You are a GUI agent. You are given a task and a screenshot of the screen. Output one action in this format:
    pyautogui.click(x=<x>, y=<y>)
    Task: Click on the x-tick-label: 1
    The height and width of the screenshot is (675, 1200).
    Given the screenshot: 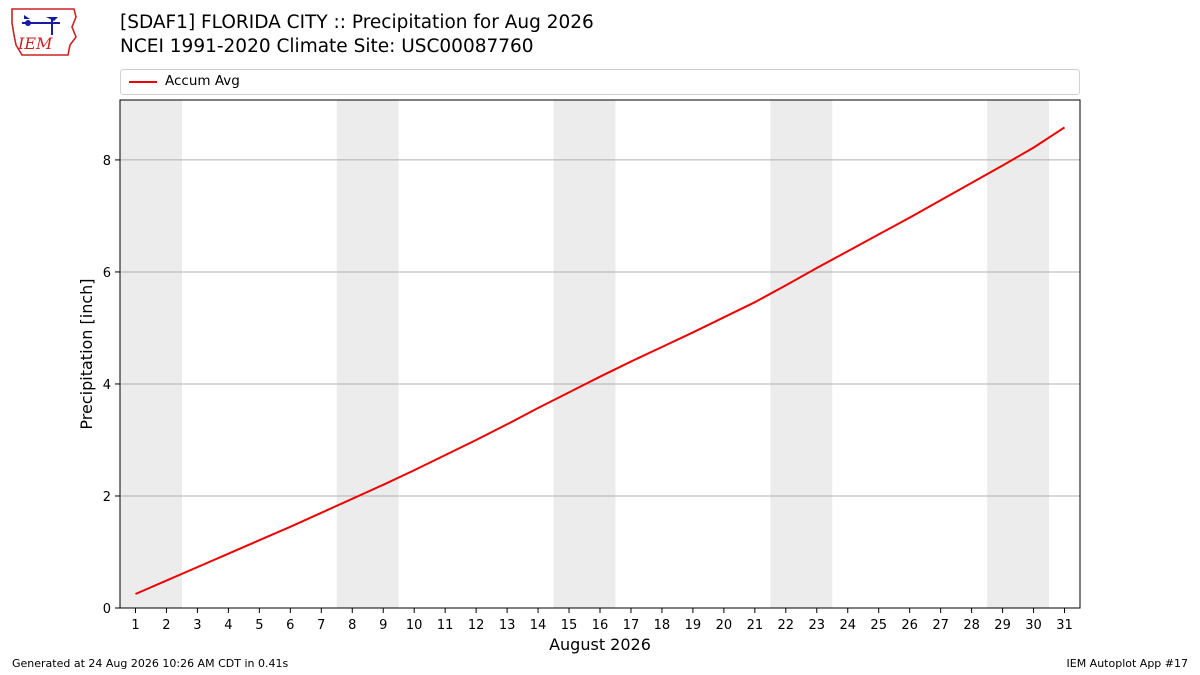 What is the action you would take?
    pyautogui.click(x=135, y=625)
    